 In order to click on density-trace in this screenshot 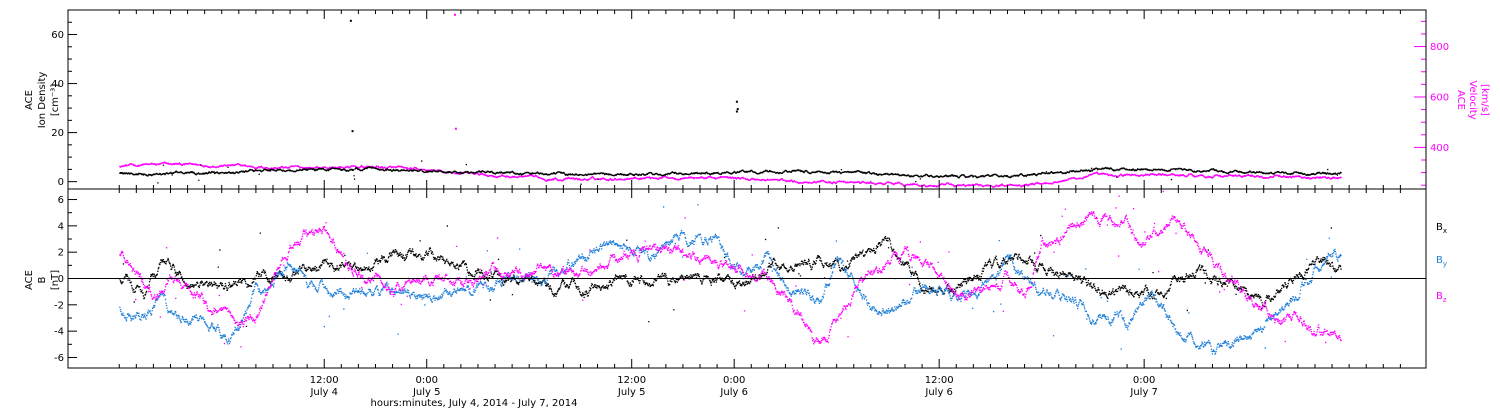, I will do `click(730, 172)`.